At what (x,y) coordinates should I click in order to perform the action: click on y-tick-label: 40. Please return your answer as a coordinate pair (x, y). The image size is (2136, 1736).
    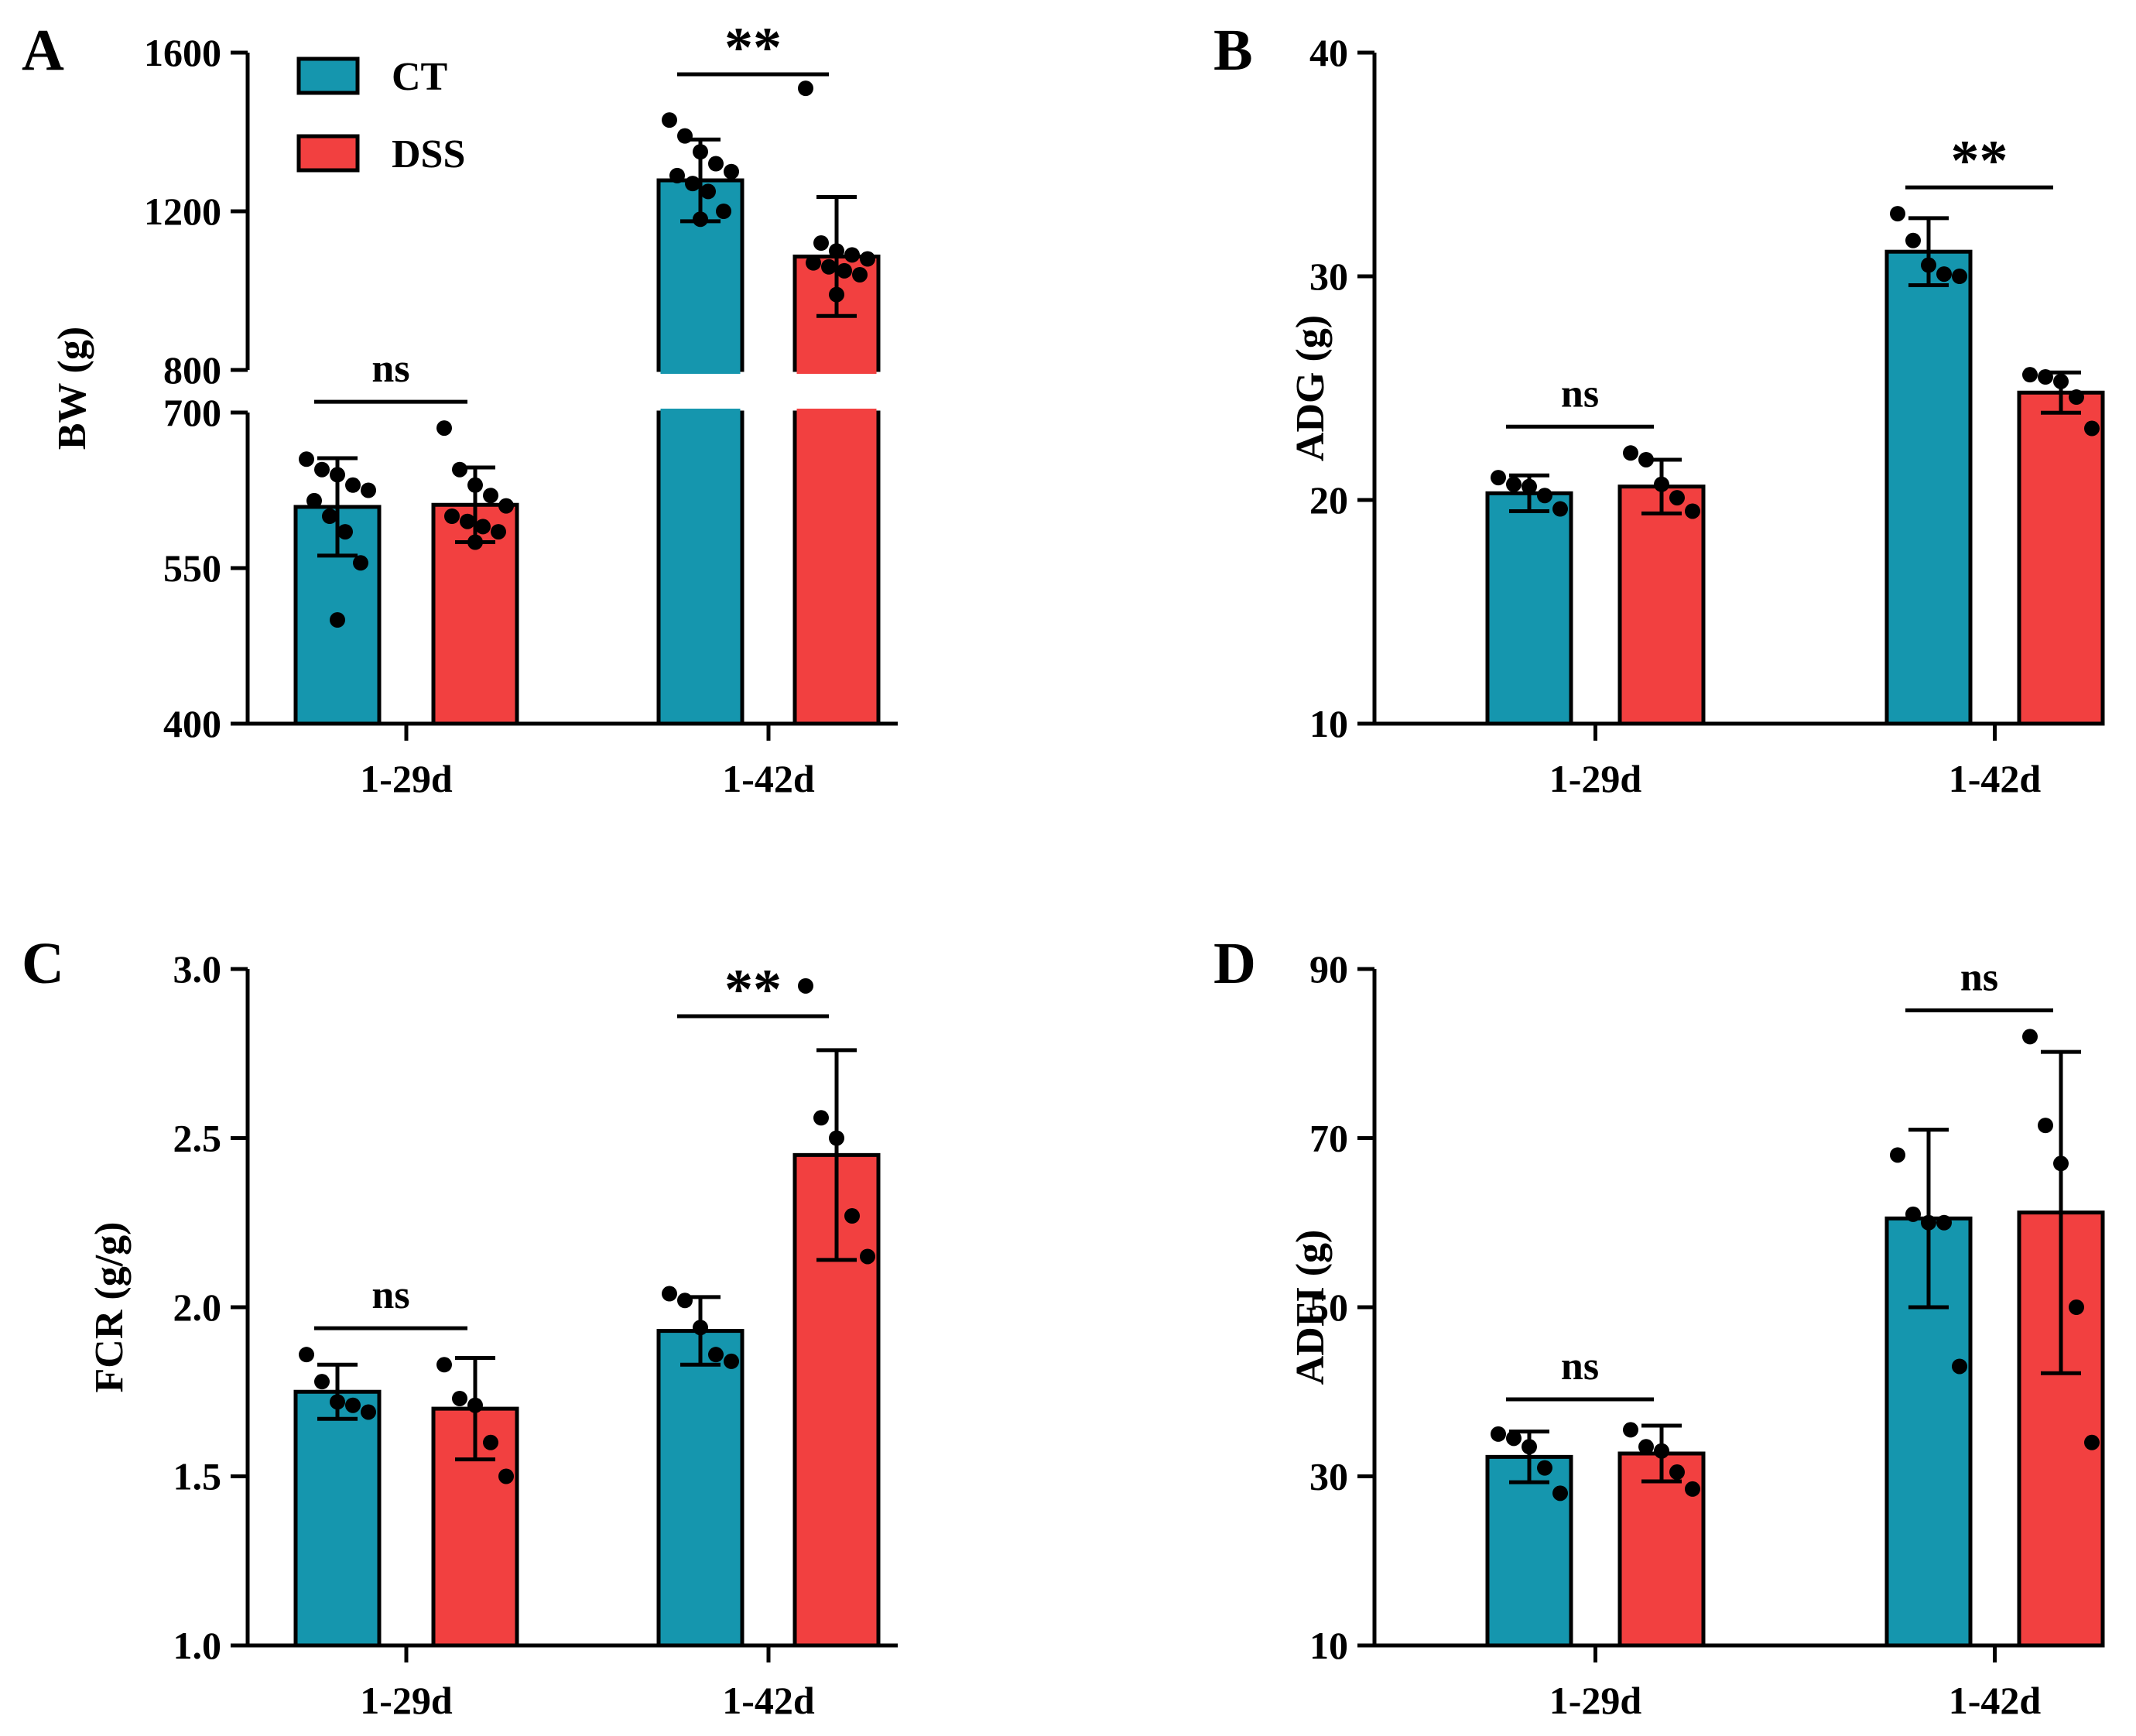
    Looking at the image, I should click on (1328, 52).